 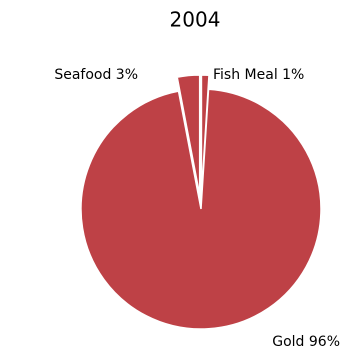 I want to click on slice-label: Seafood 3%, so click(x=96, y=75).